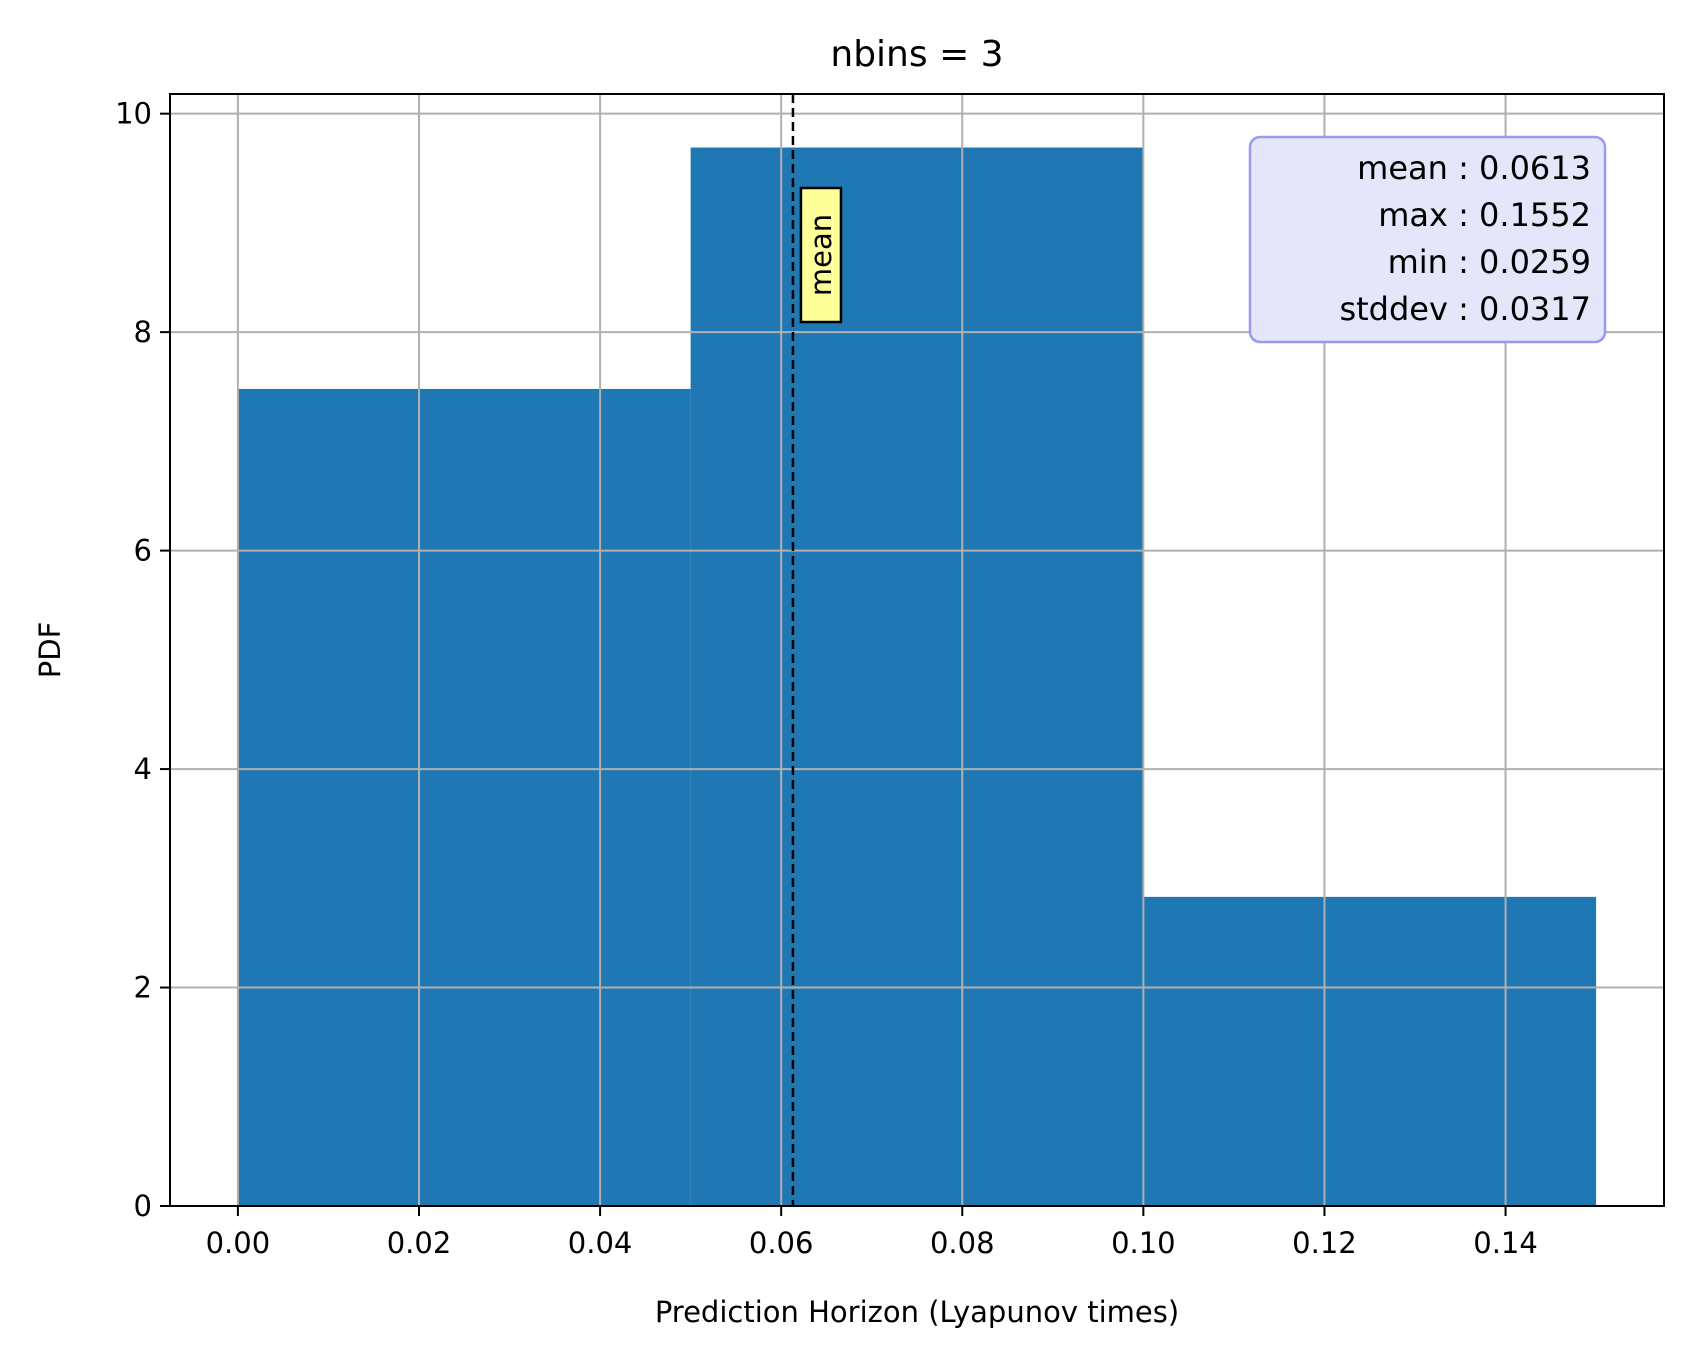 This screenshot has width=1686, height=1357. I want to click on stats-box-frame, so click(1427, 239).